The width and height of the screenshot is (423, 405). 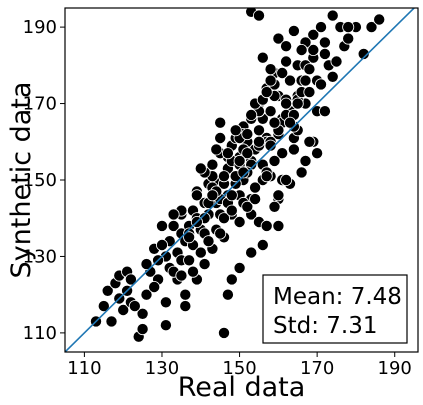 I want to click on x-axis-ticks: 110 130 150 170 190, so click(x=239, y=365).